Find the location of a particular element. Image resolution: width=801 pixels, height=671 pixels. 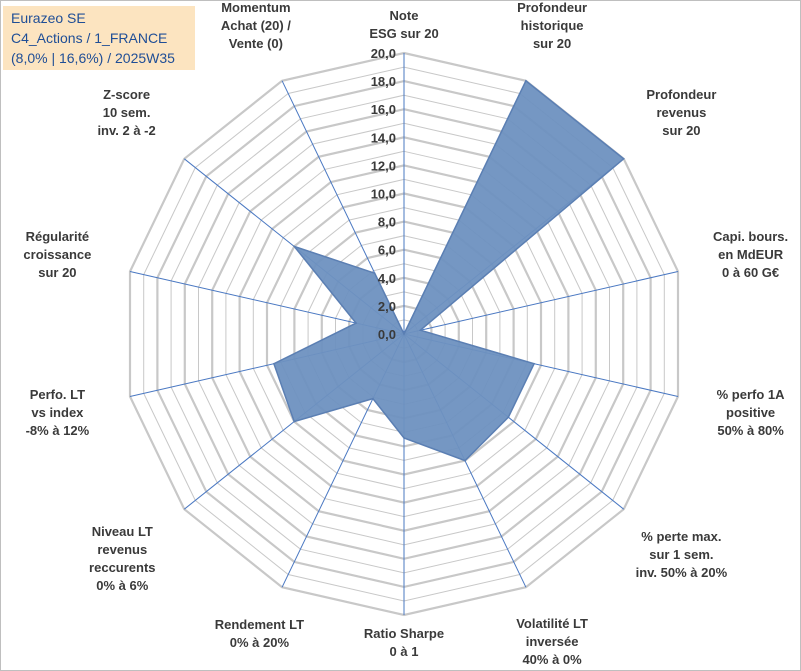

period-label: (8,0% | 16,6%) / 2025W35 is located at coordinates (93, 58).